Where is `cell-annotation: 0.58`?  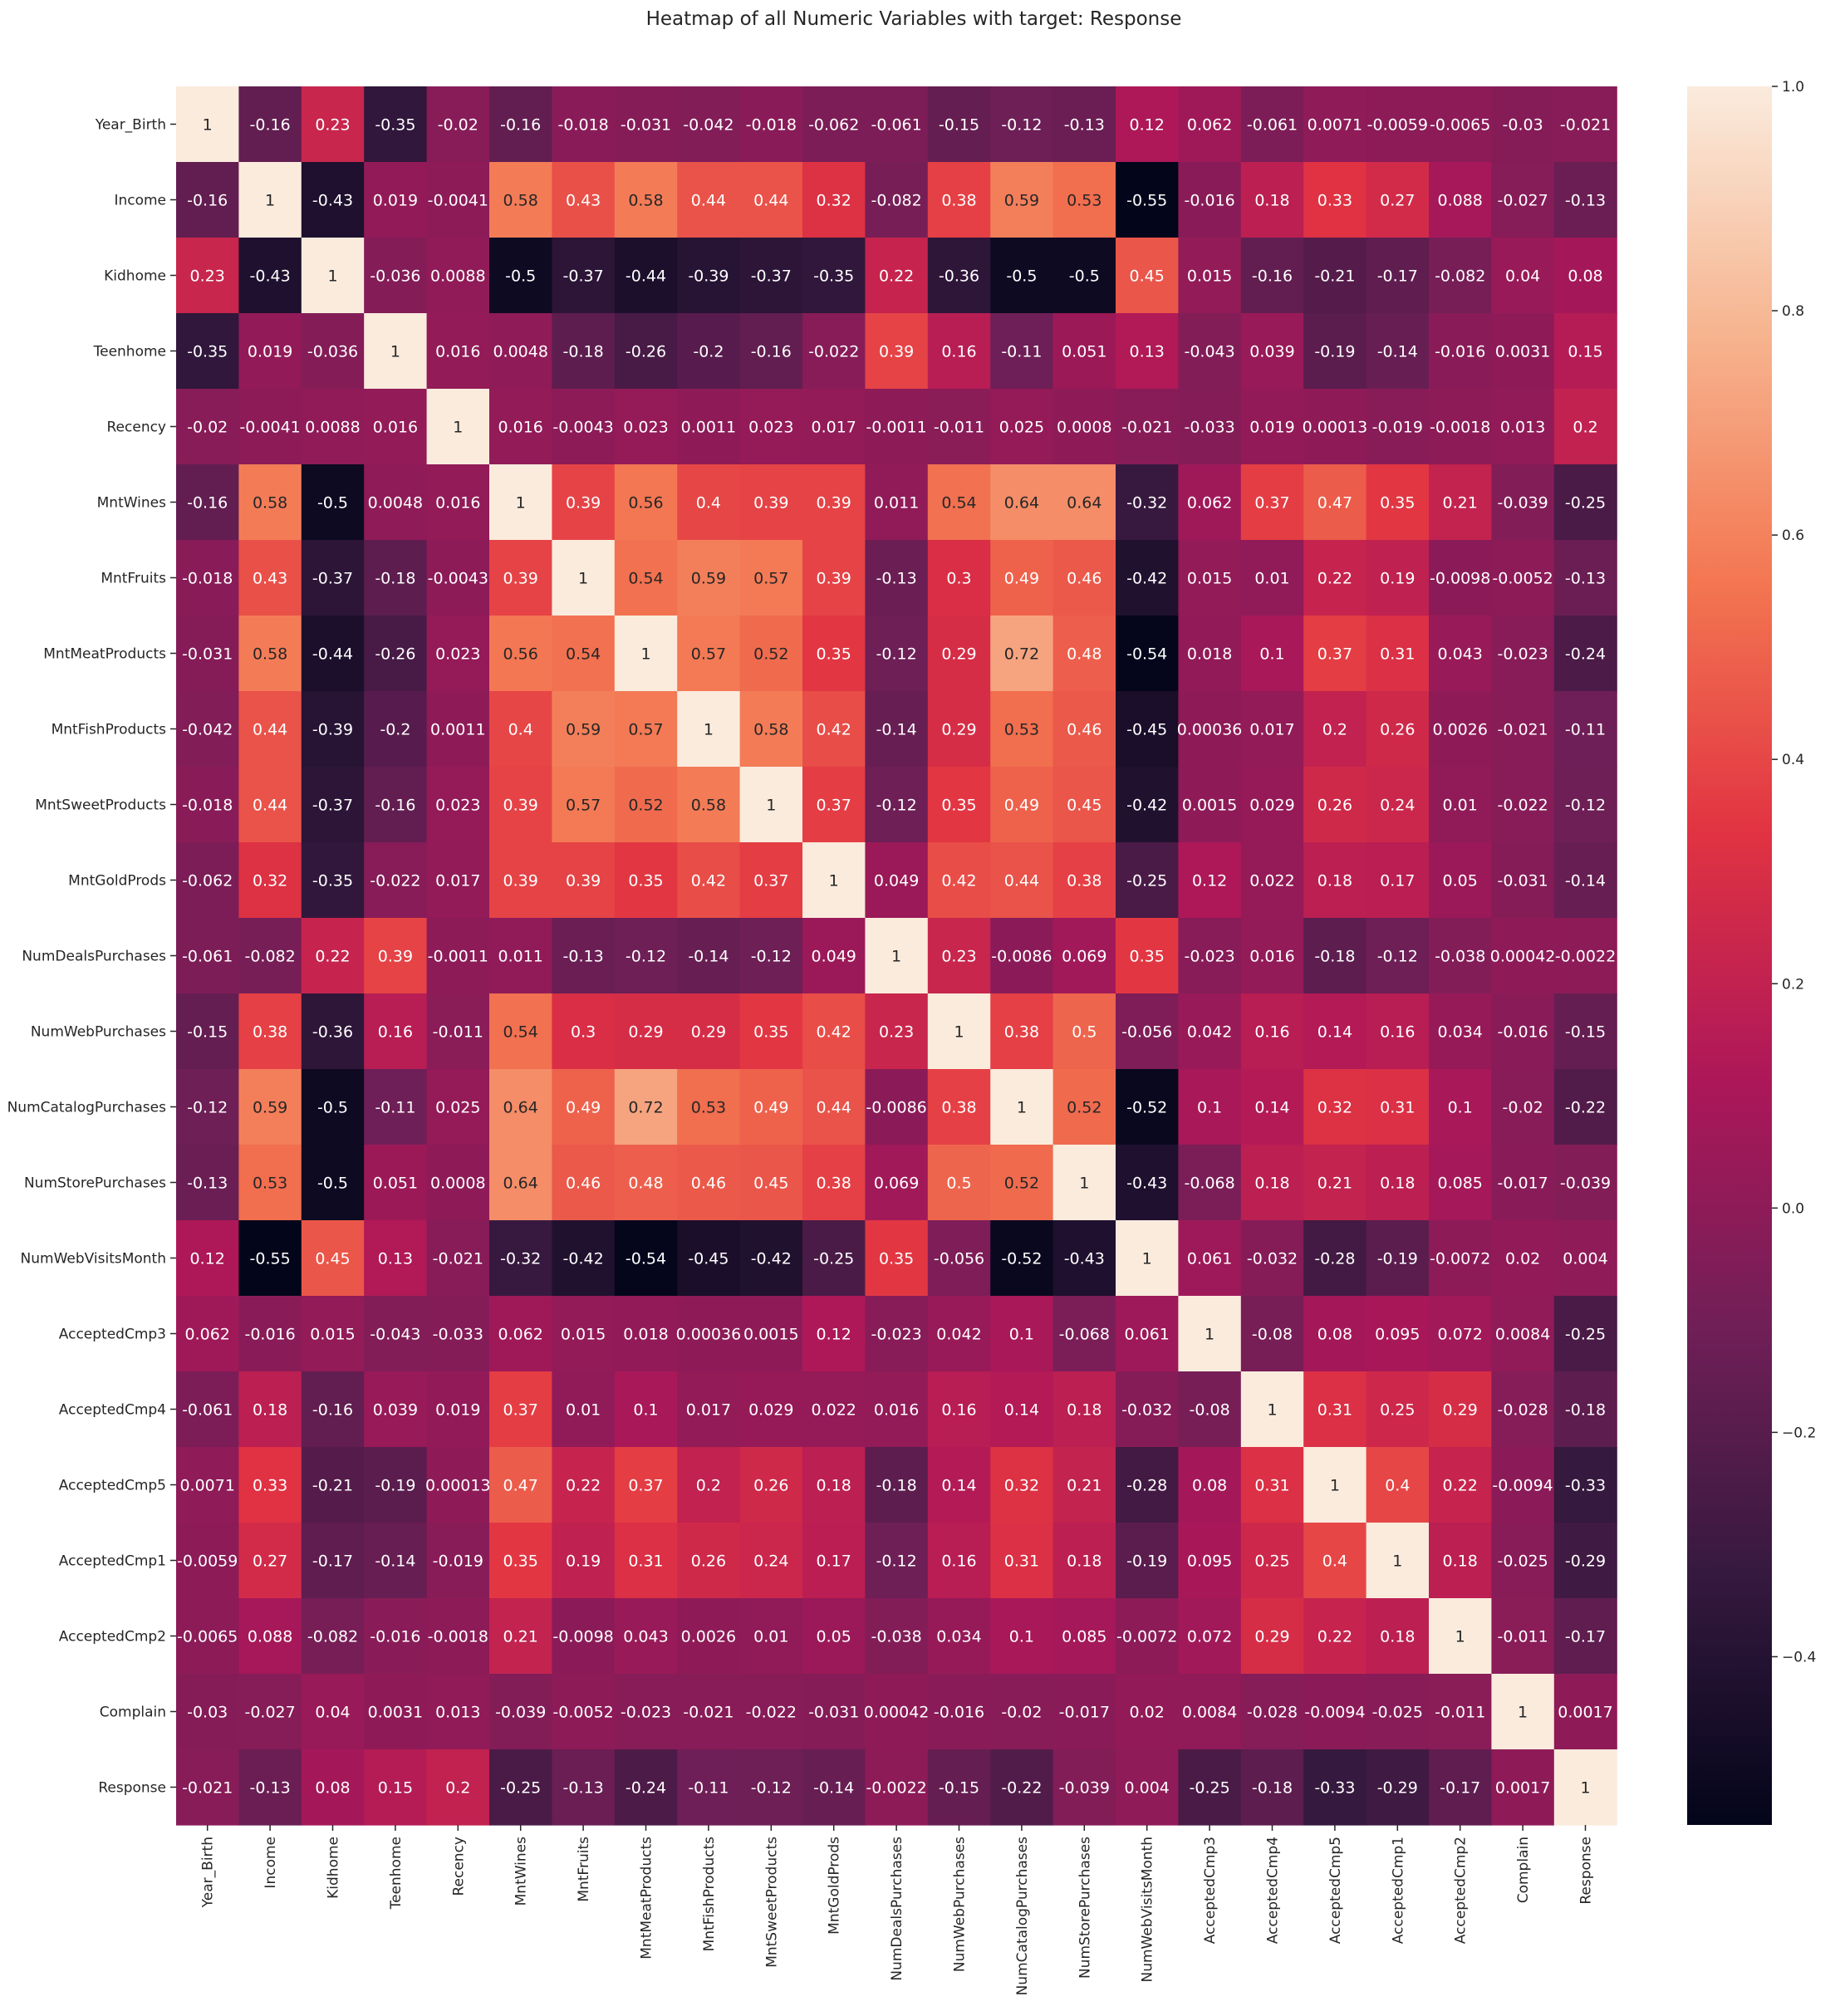 cell-annotation: 0.58 is located at coordinates (270, 654).